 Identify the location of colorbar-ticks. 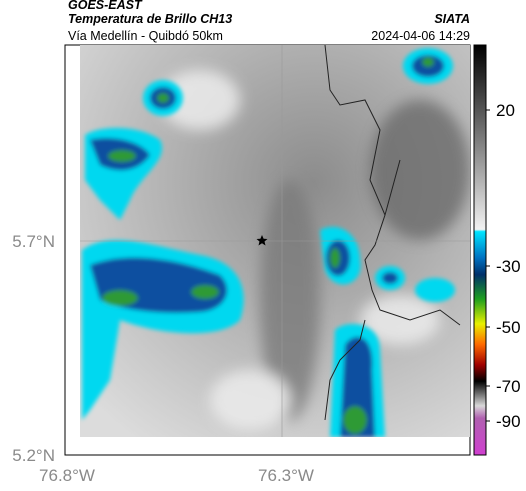
(488, 265).